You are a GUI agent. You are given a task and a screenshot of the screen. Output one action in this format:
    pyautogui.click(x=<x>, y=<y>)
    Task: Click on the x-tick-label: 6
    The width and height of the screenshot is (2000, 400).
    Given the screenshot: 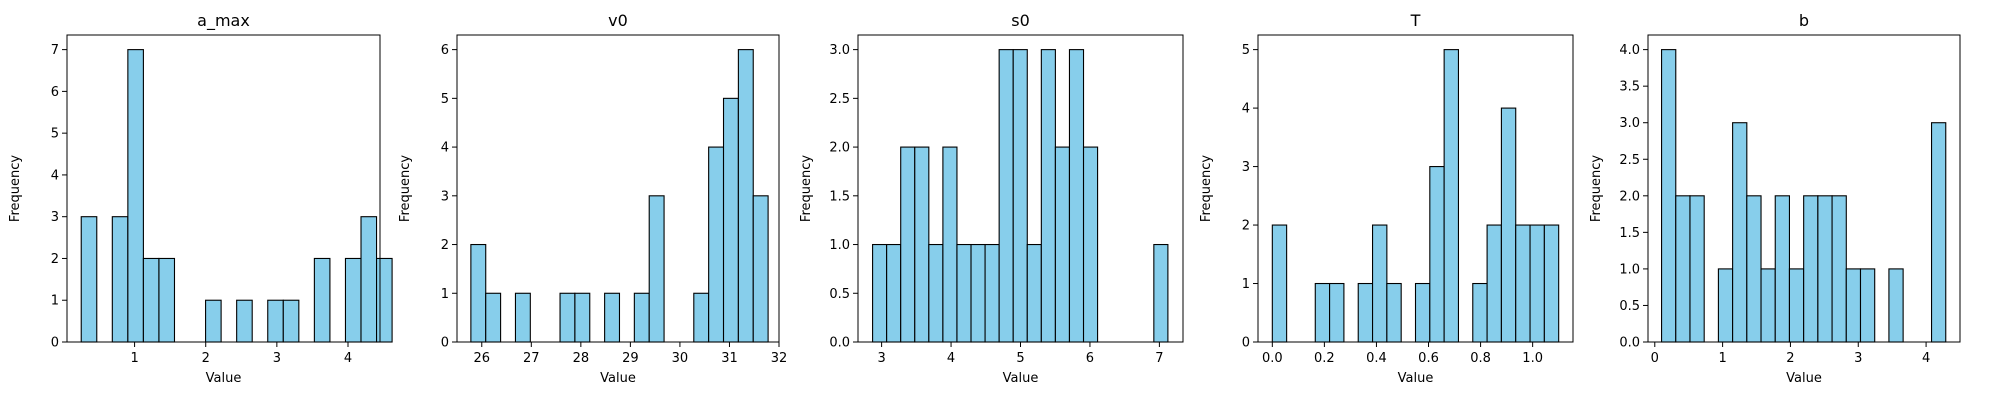 What is the action you would take?
    pyautogui.click(x=1090, y=358)
    